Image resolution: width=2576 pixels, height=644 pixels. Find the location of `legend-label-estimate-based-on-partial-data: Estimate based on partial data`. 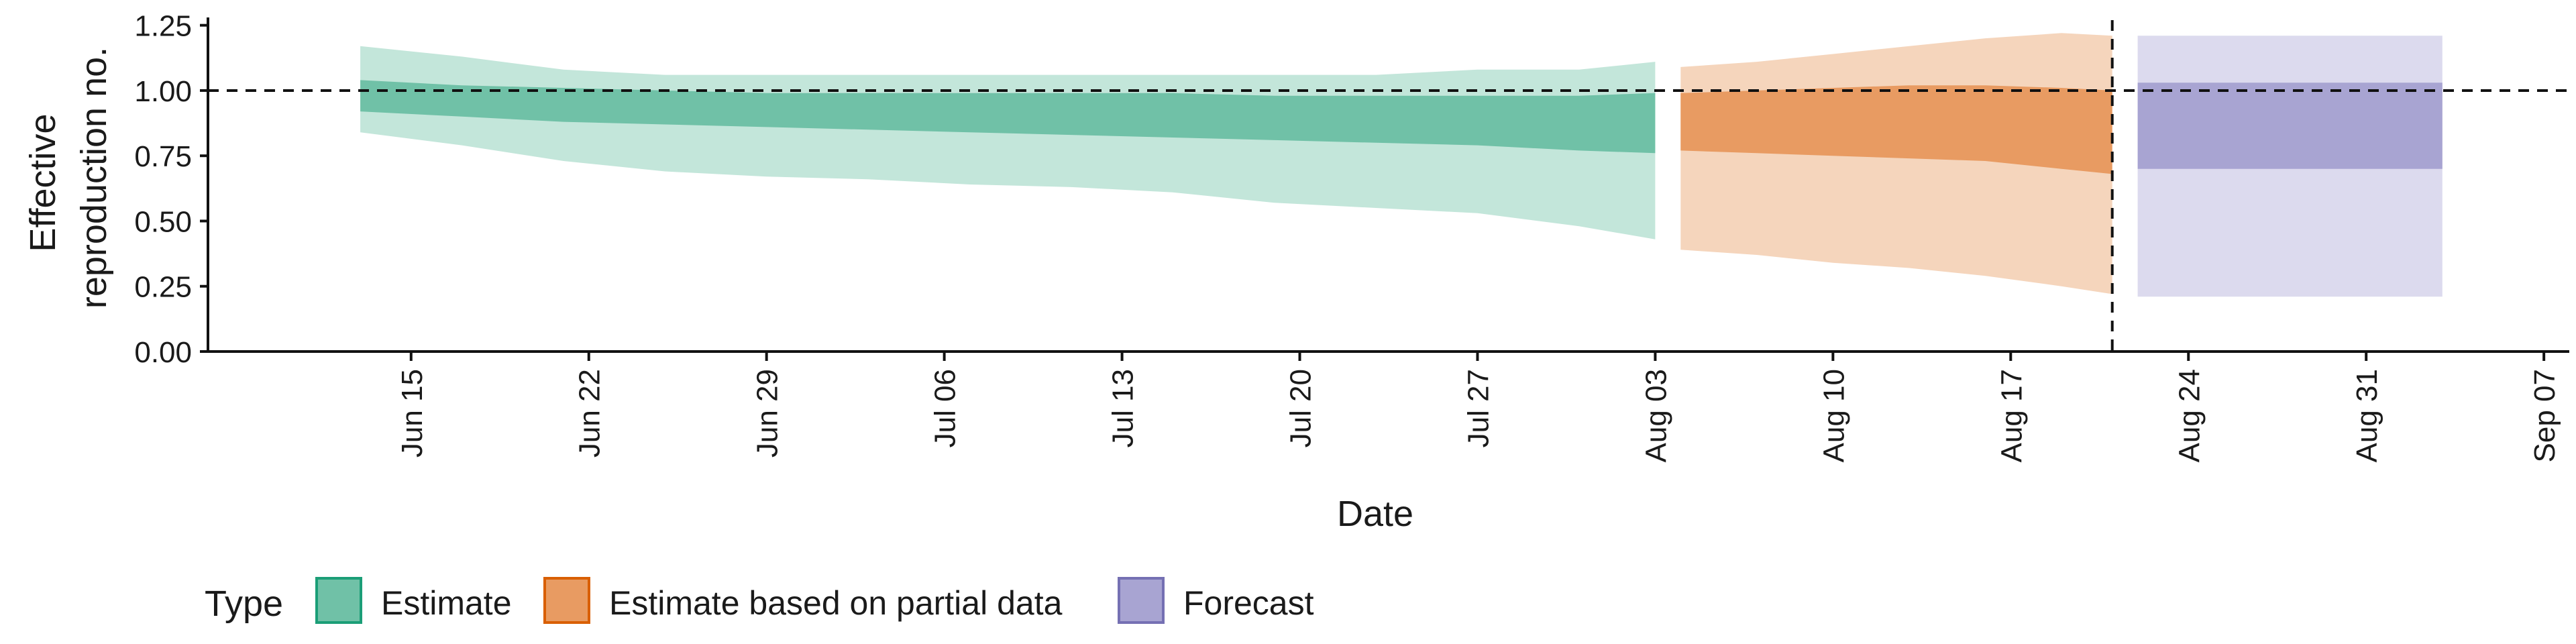

legend-label-estimate-based-on-partial-data: Estimate based on partial data is located at coordinates (836, 603).